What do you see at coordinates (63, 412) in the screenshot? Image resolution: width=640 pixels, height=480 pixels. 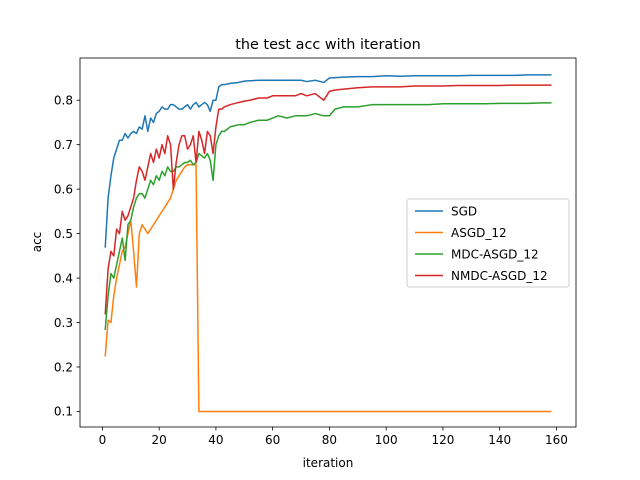 I see `y-tick-label: 0.1` at bounding box center [63, 412].